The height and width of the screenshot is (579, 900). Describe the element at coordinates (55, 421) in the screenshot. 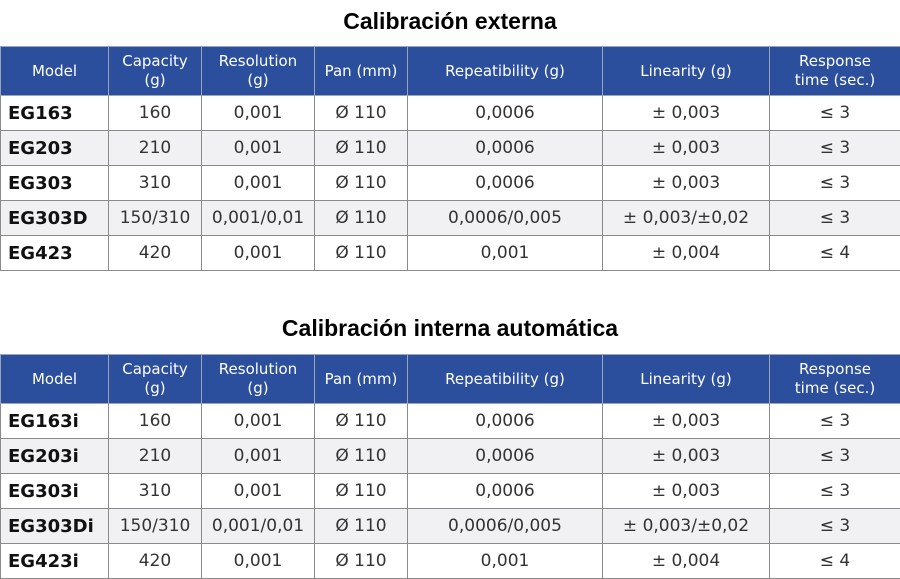

I see `model-cell: EG163i` at that location.